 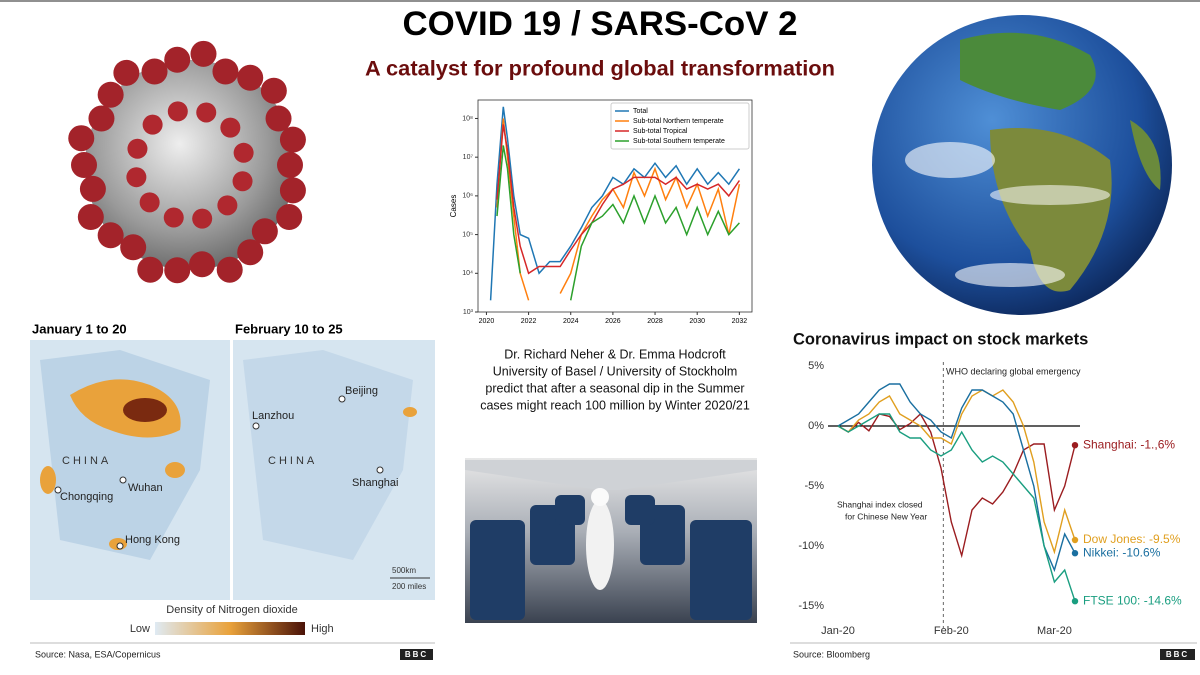 What do you see at coordinates (1050, 195) in the screenshot?
I see `cloud` at bounding box center [1050, 195].